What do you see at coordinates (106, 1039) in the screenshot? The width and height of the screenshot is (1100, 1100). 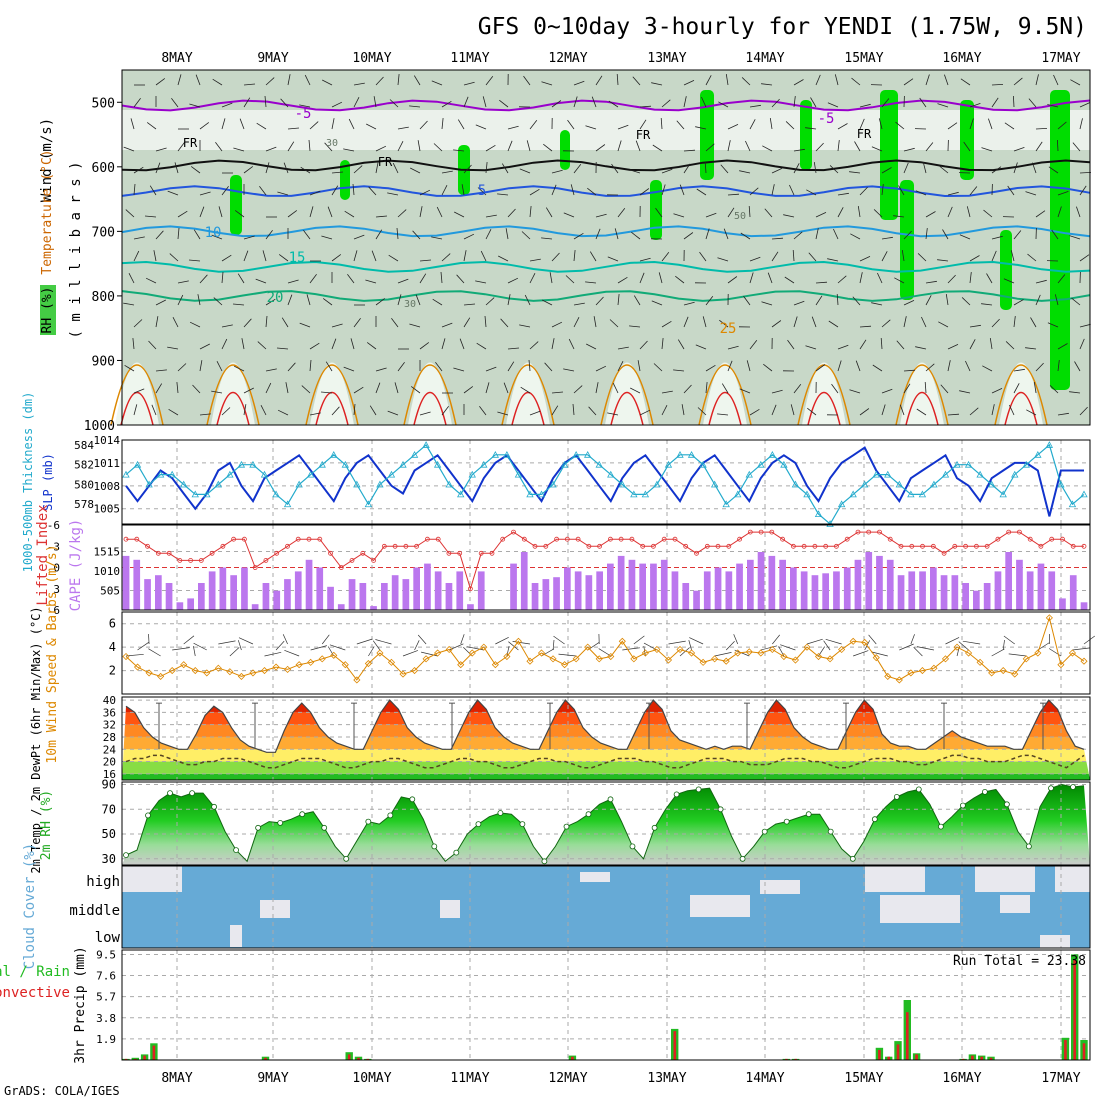 I see `precip-tick-label: 1.9` at bounding box center [106, 1039].